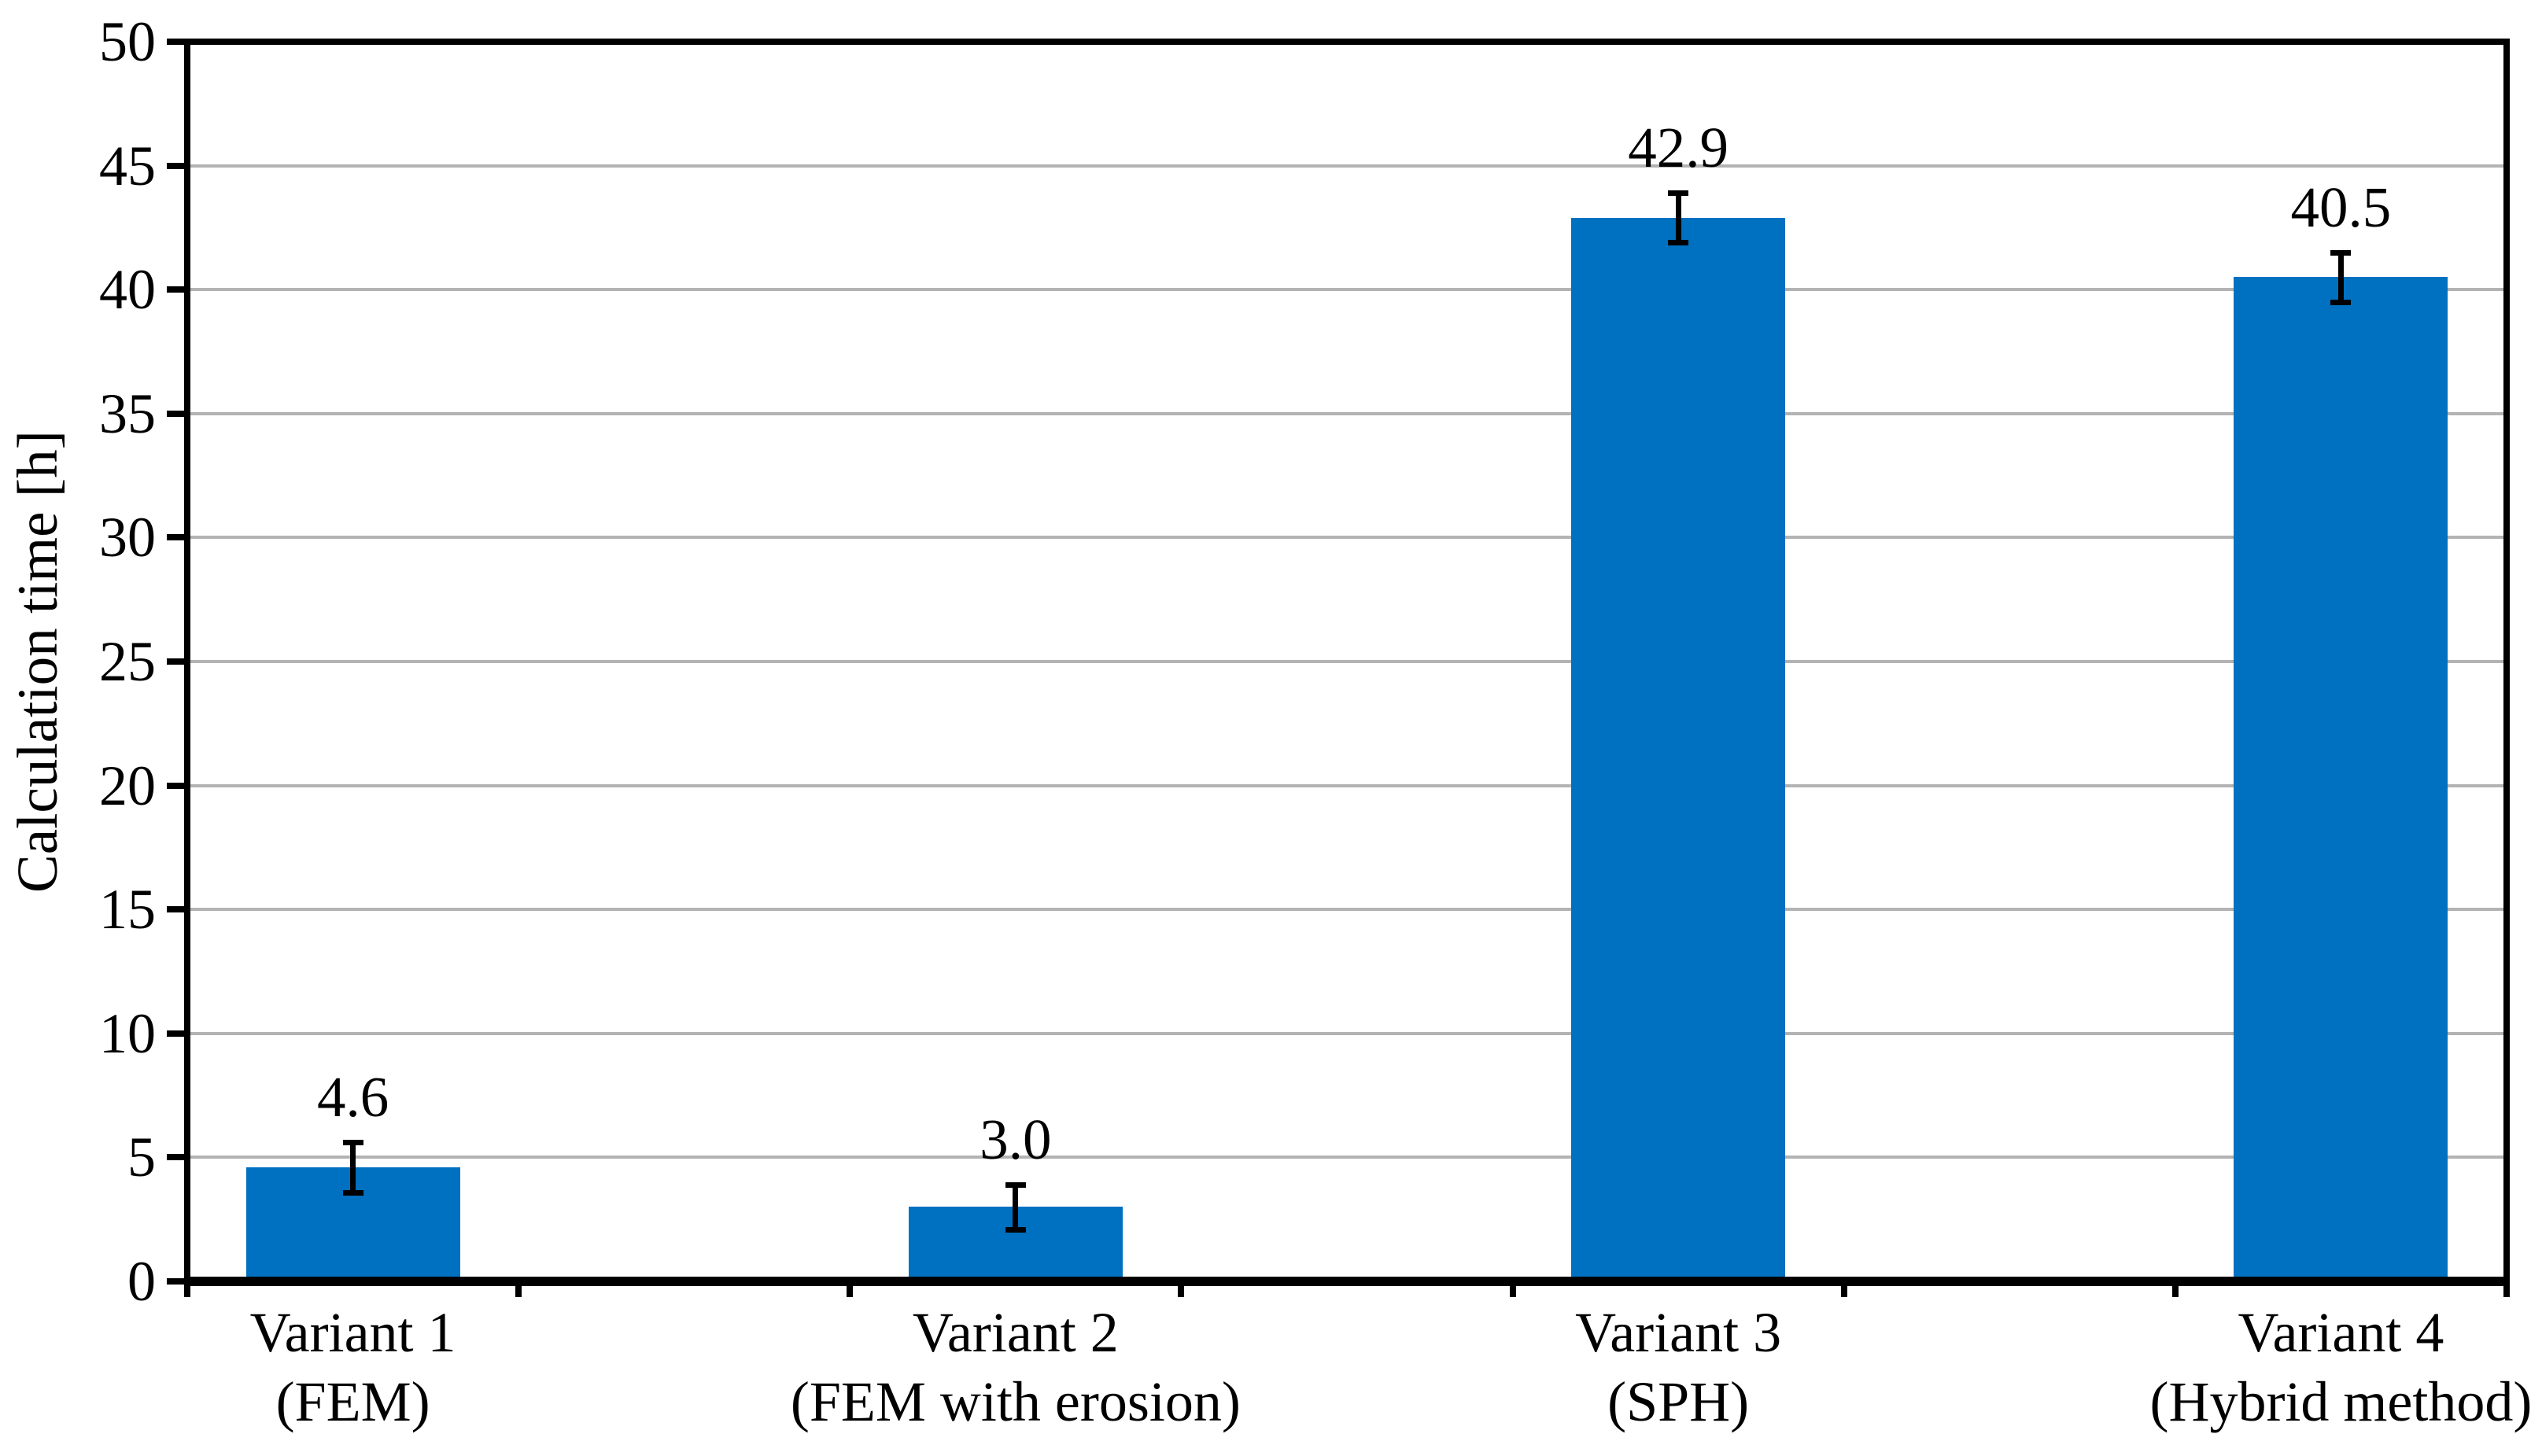 This screenshot has width=2531, height=1456. What do you see at coordinates (141, 1281) in the screenshot?
I see `y-tick-label: 0` at bounding box center [141, 1281].